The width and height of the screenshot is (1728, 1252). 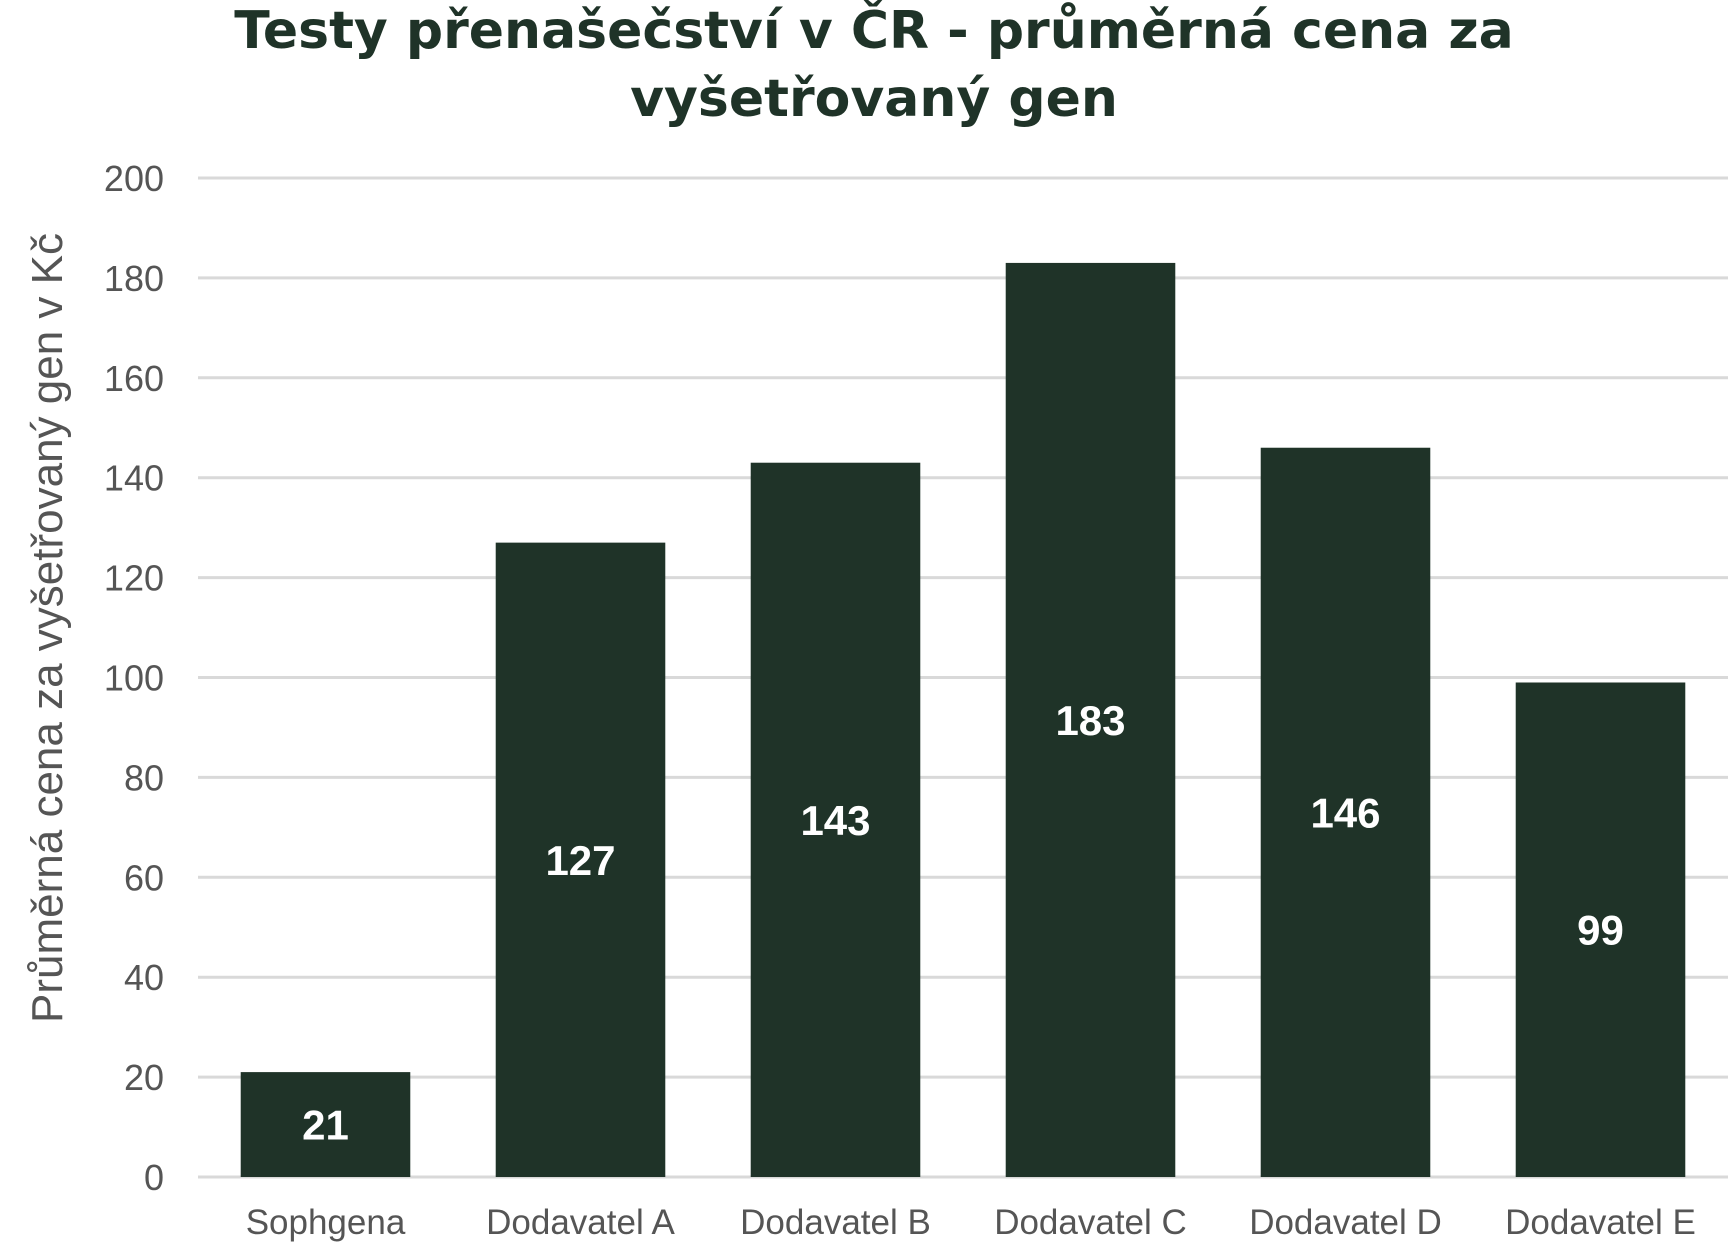 What do you see at coordinates (134, 478) in the screenshot?
I see `y-tick-label: 140` at bounding box center [134, 478].